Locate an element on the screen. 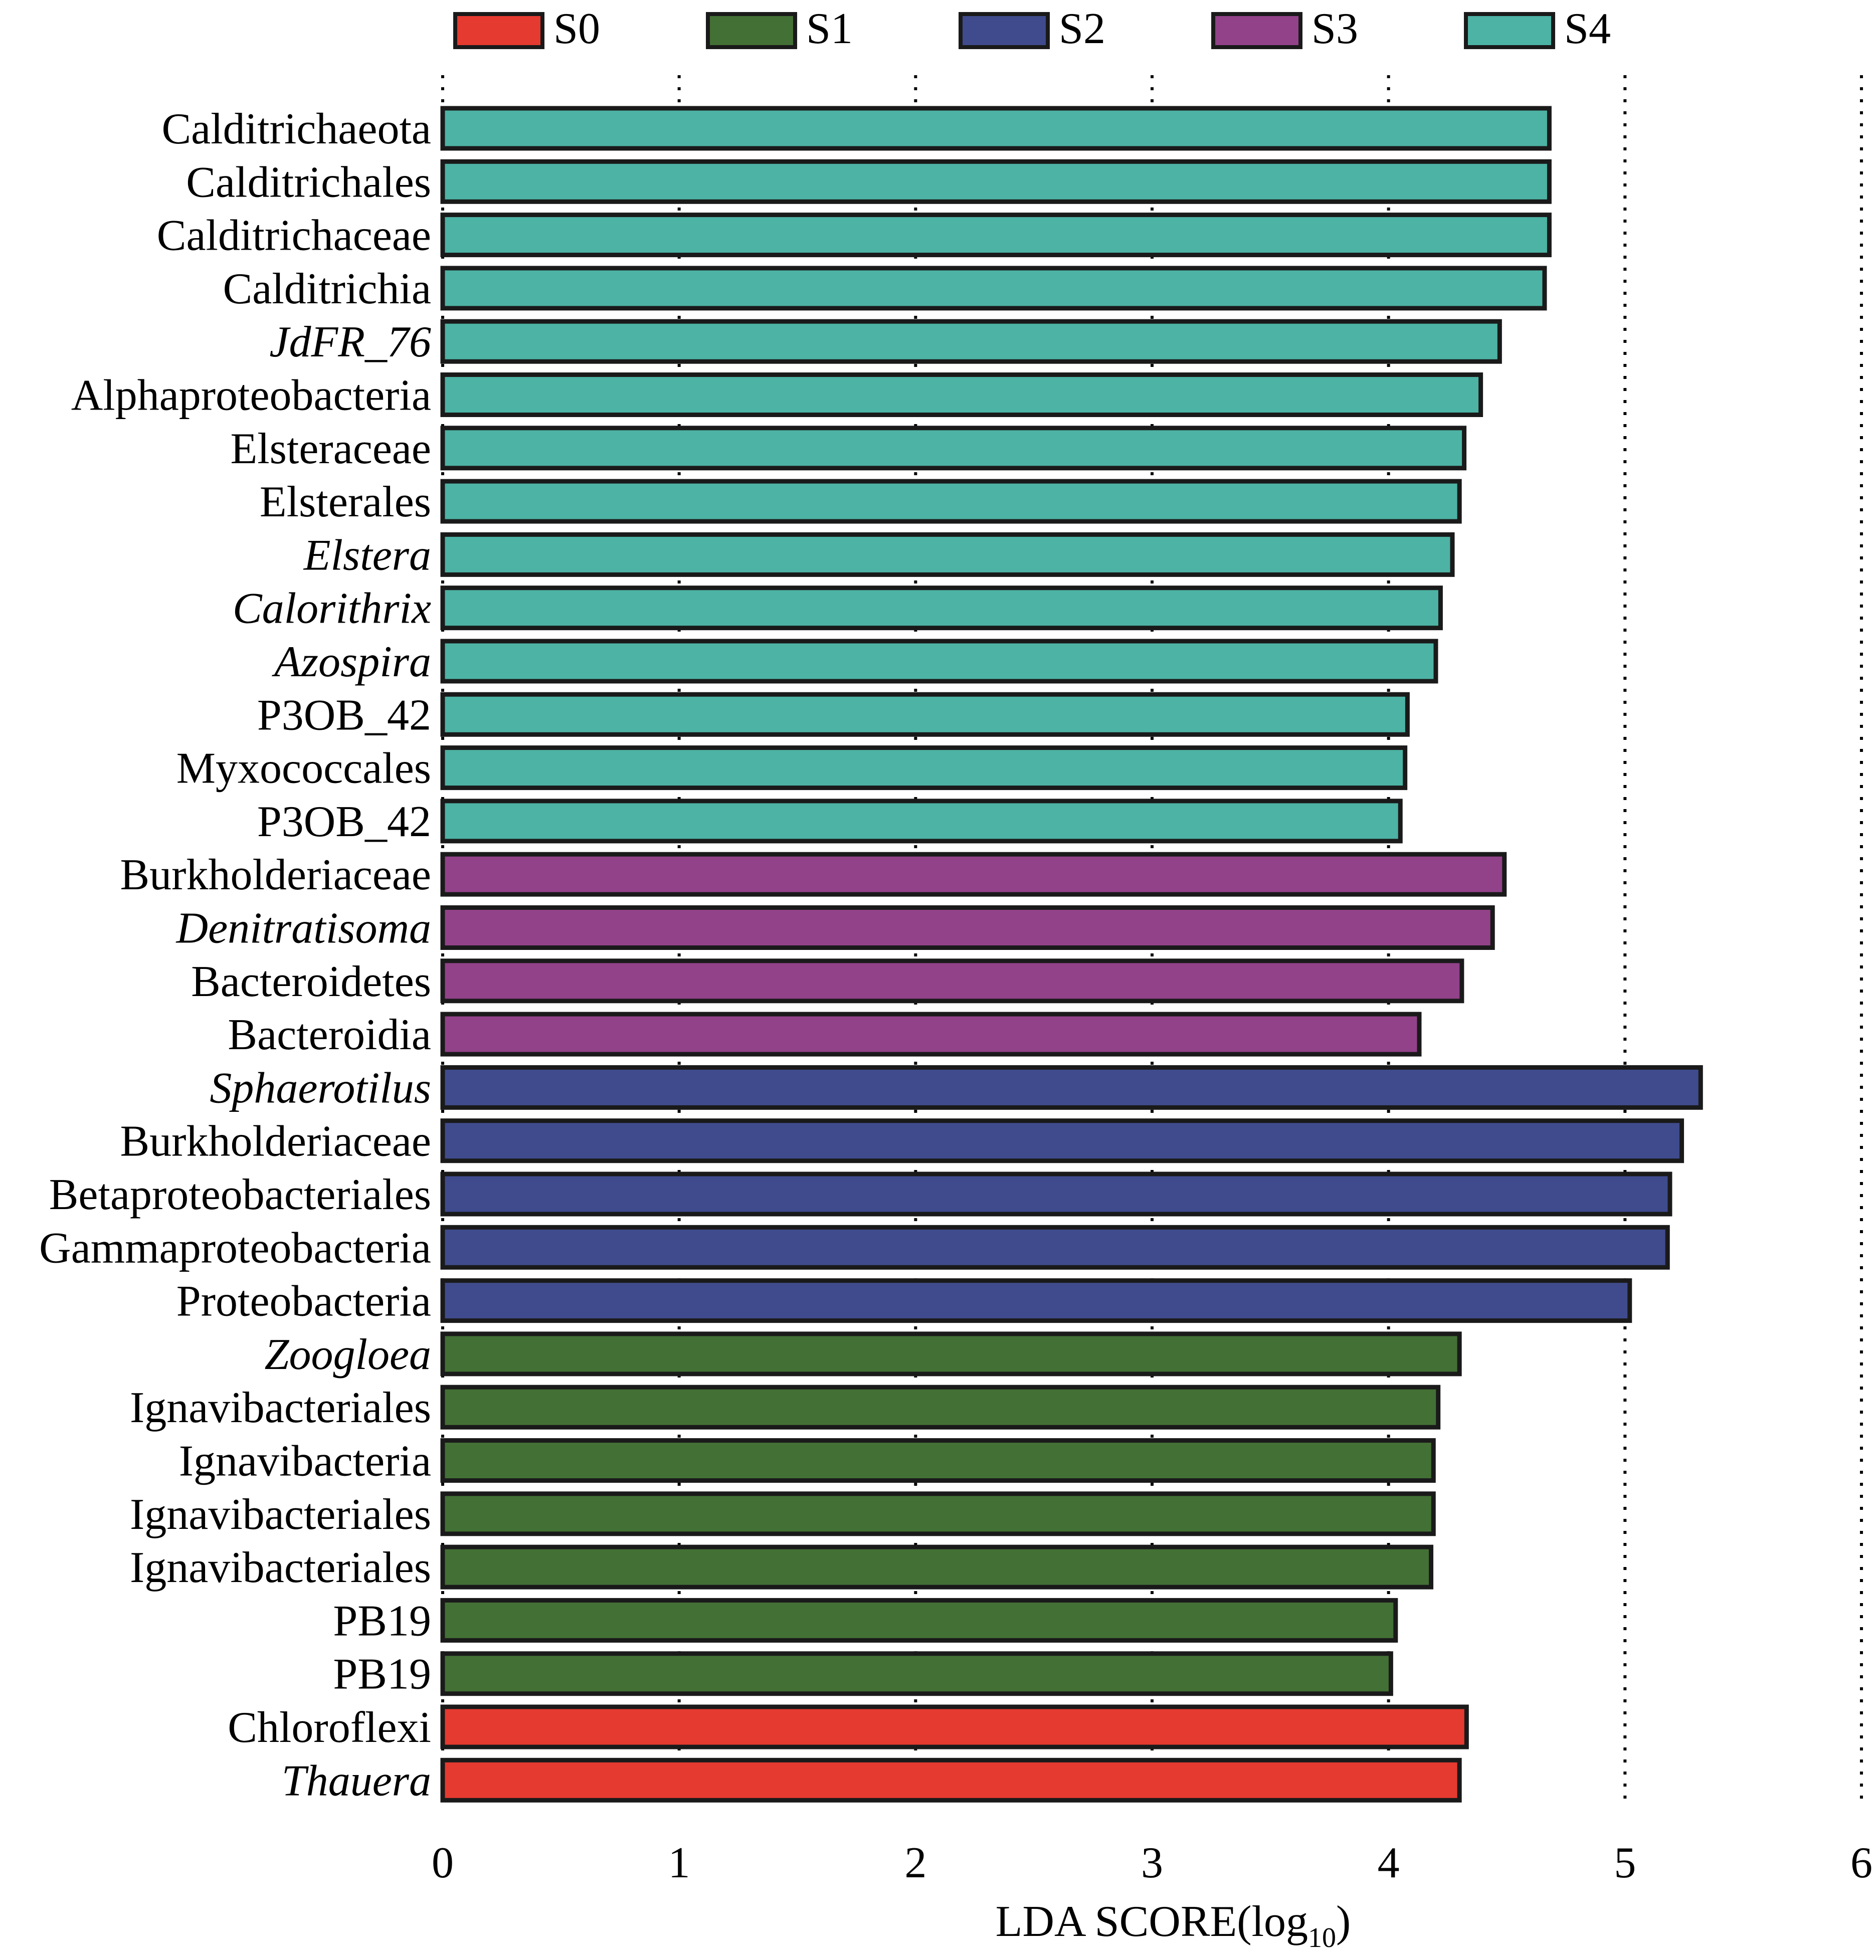 This screenshot has height=1960, width=1876. legend-label: S2 is located at coordinates (1082, 29).